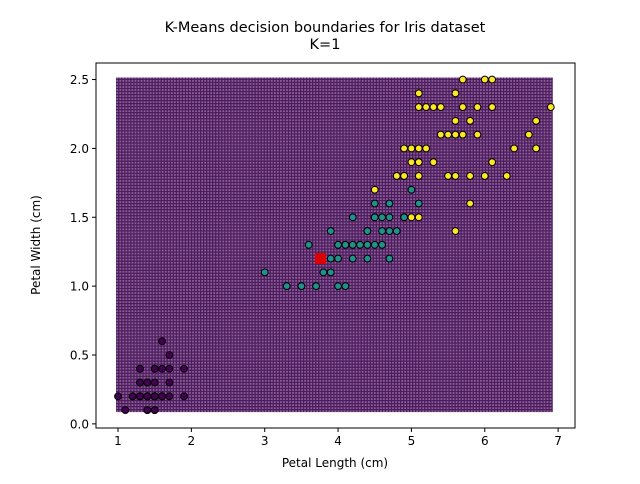  I want to click on y-tick-label: 1.0, so click(79, 287).